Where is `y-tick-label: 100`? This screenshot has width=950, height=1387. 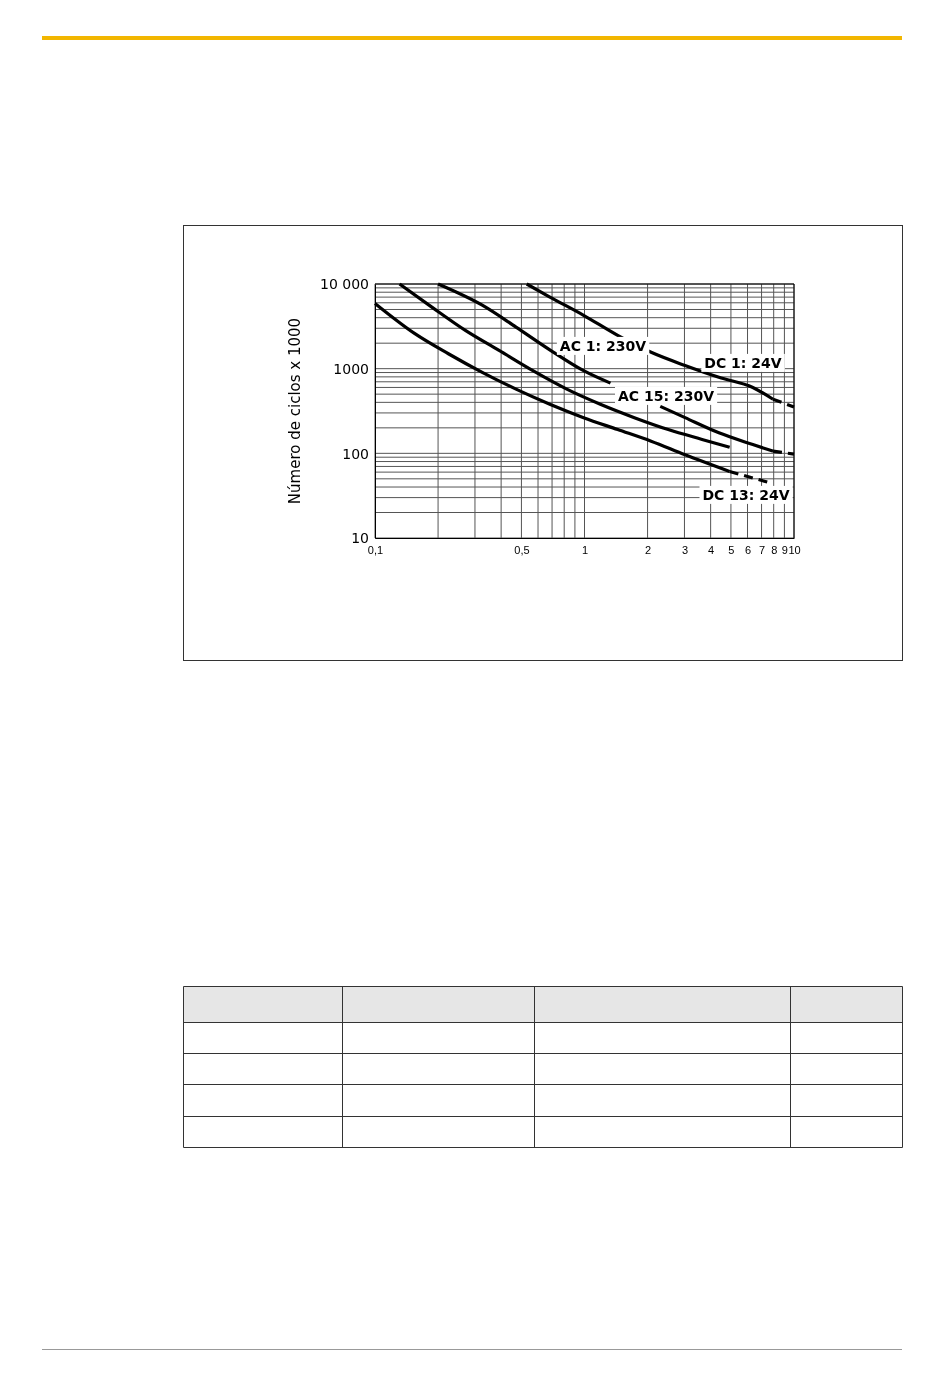 y-tick-label: 100 is located at coordinates (355, 453).